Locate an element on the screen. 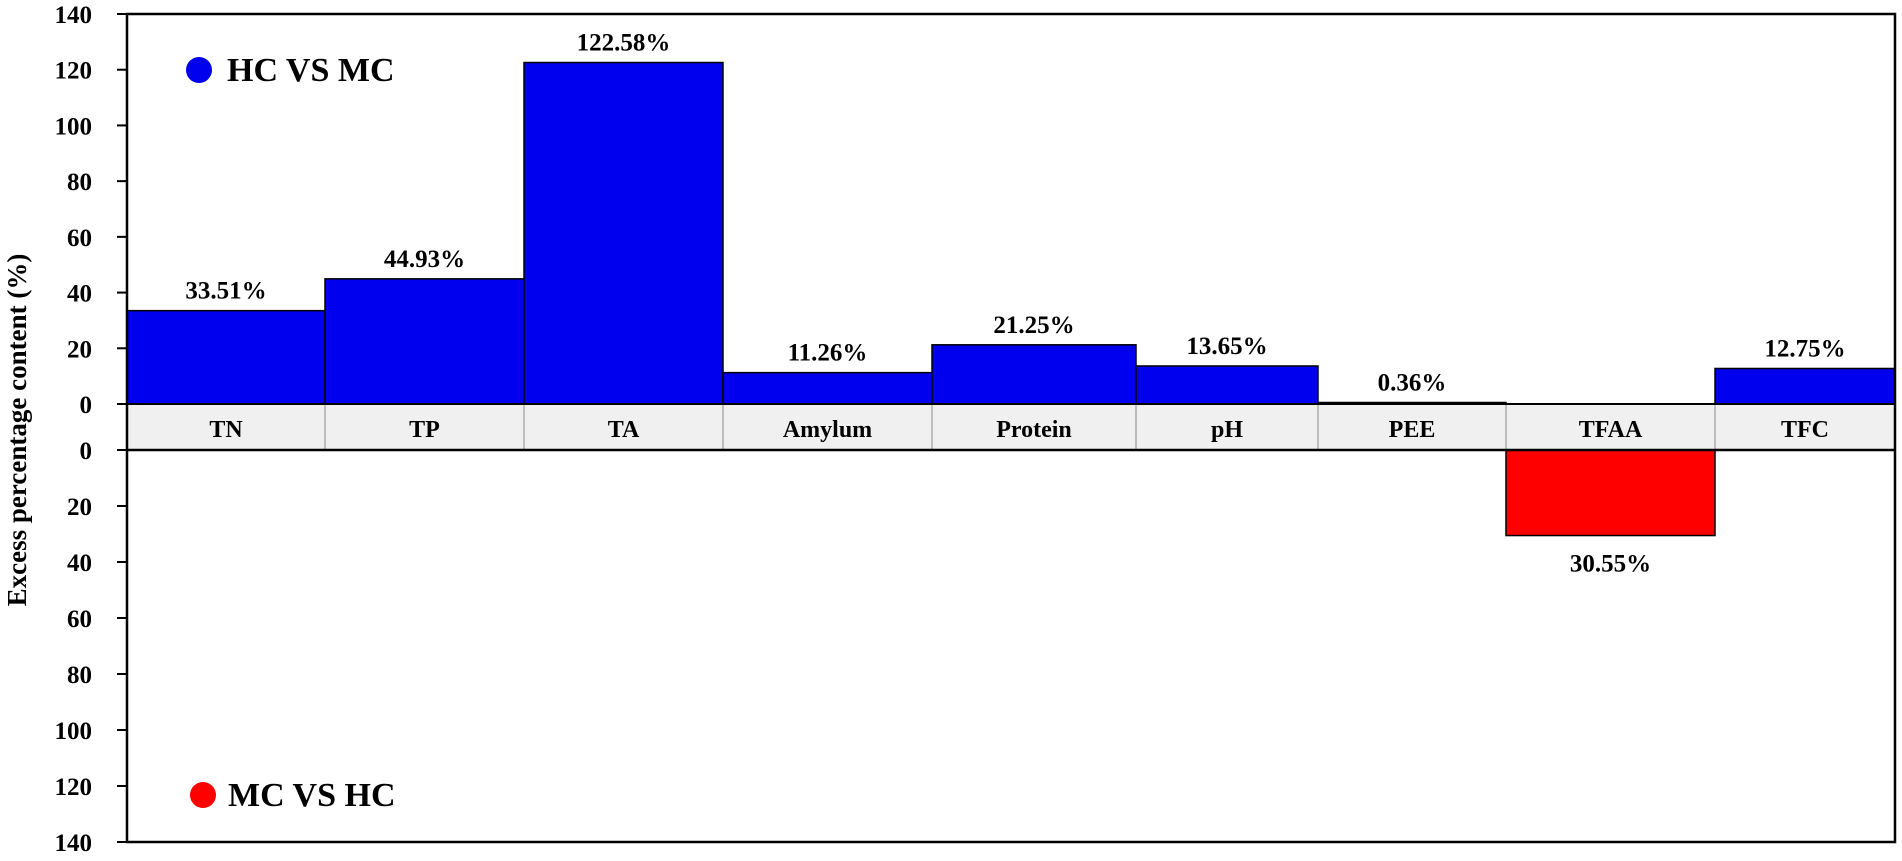  value-label: 13.65% is located at coordinates (1226, 346).